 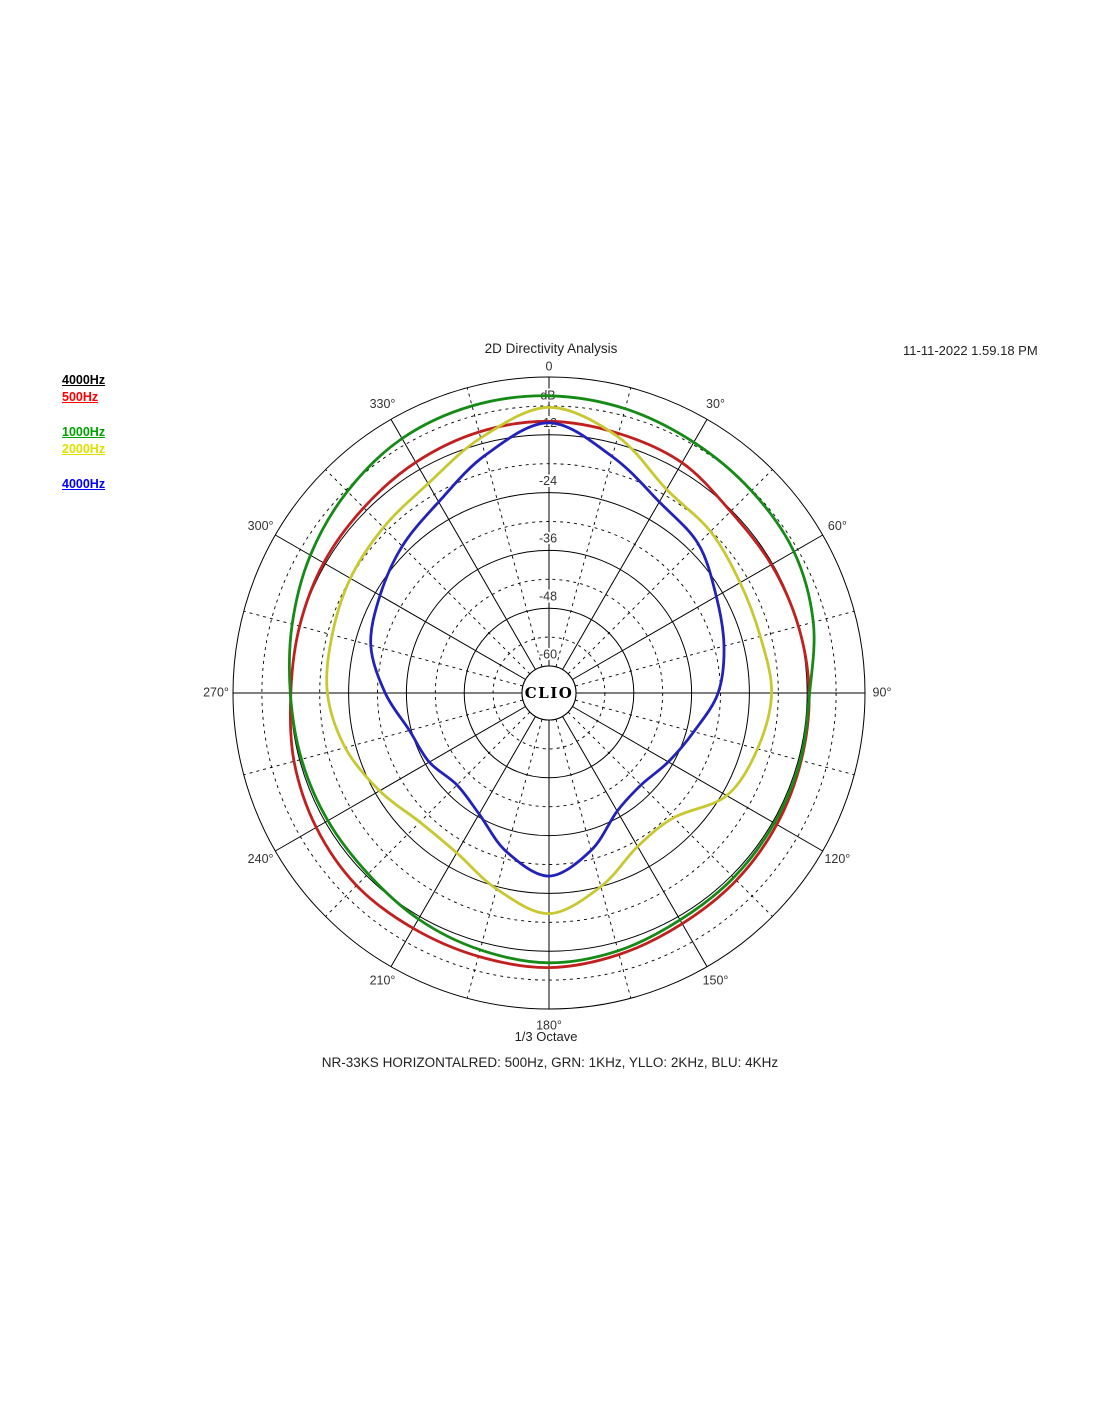 I want to click on angle-label-300: 300°, so click(x=261, y=526).